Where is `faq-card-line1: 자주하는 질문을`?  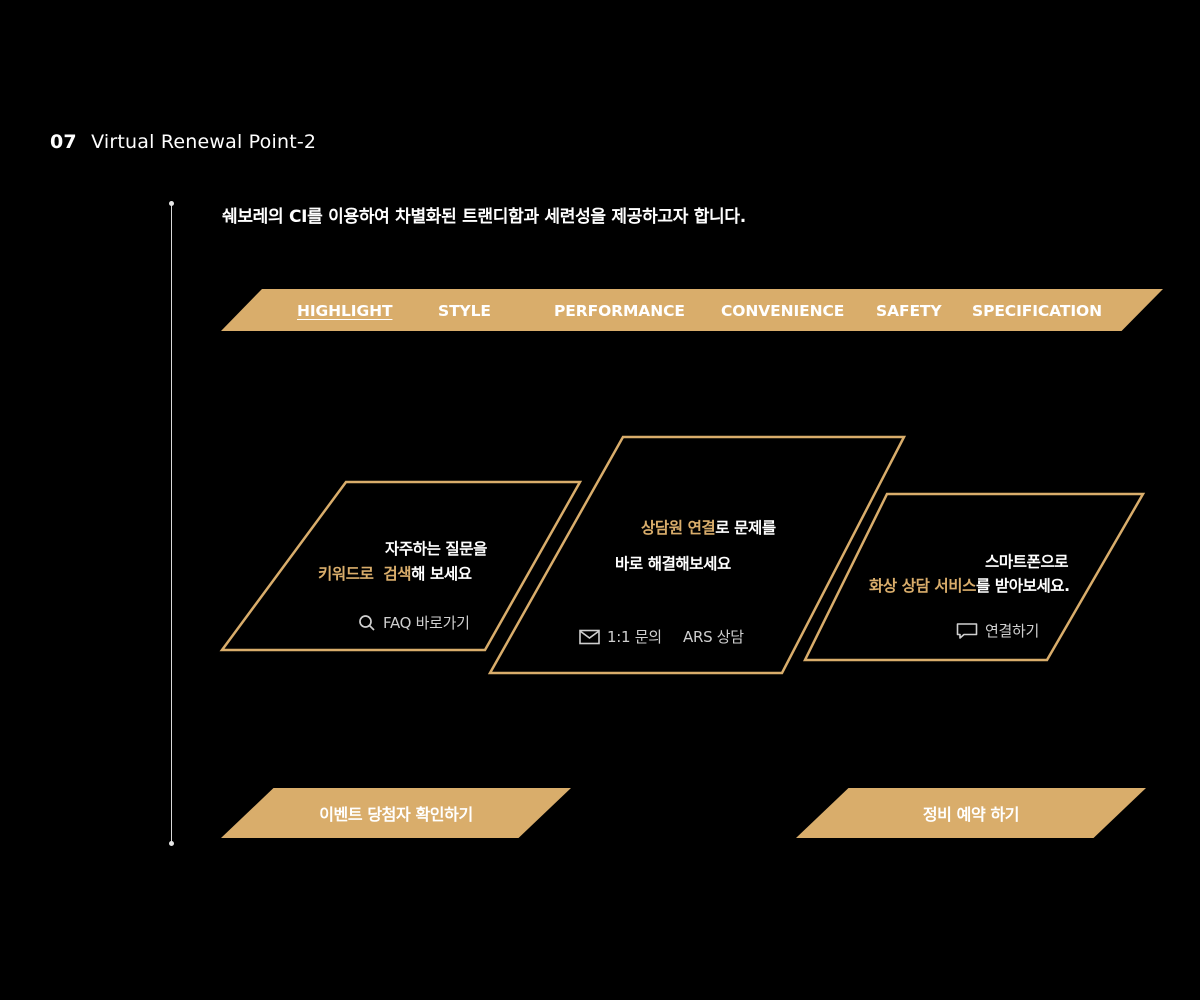 faq-card-line1: 자주하는 질문을 is located at coordinates (436, 549).